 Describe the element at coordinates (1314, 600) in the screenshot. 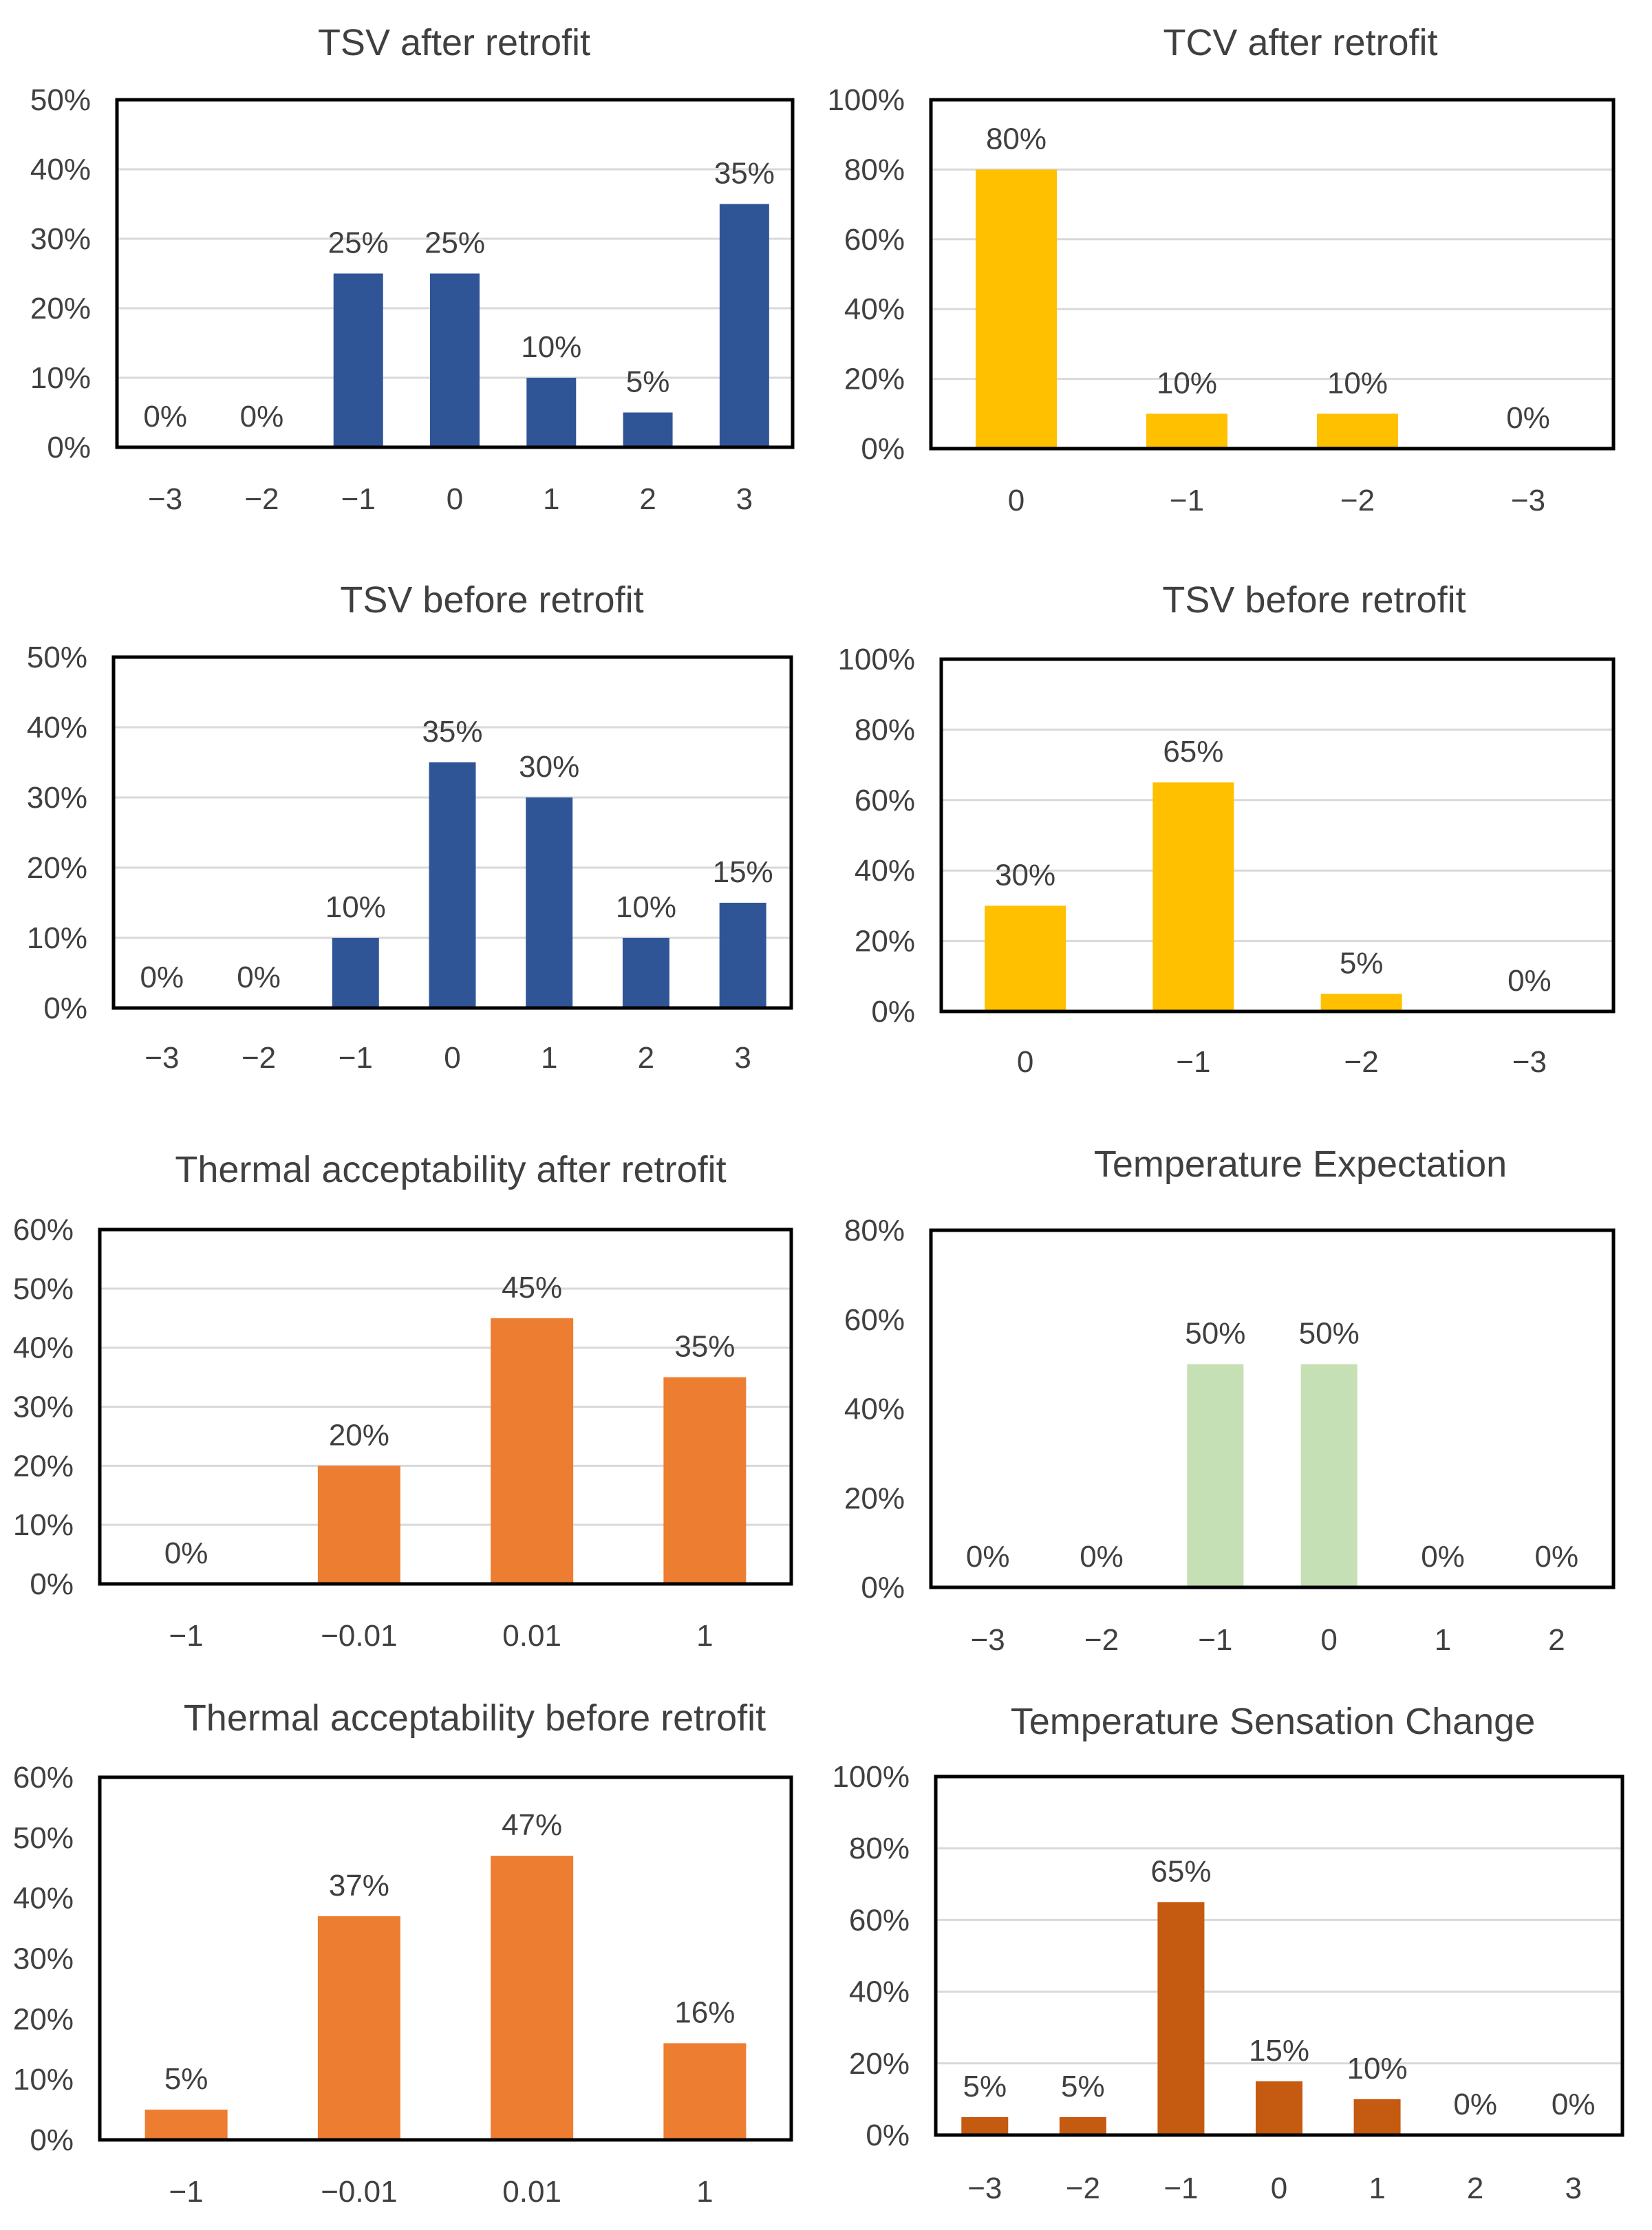

I see `chart-title: TSV before retrofit` at that location.